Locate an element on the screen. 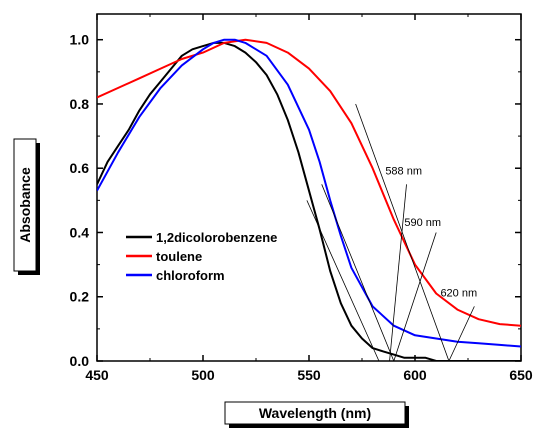  y-tick-label: 0.0 is located at coordinates (80, 361).